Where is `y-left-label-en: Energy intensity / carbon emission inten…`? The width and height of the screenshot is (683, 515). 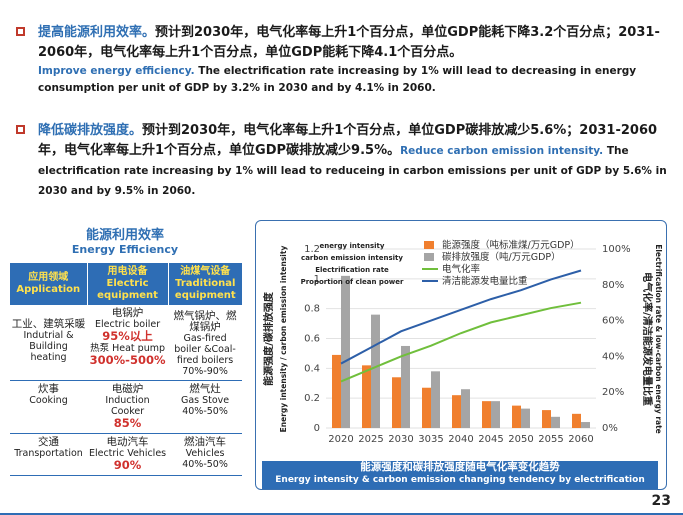
y-left-label-en: Energy intensity / carbon emission inten… is located at coordinates (283, 339).